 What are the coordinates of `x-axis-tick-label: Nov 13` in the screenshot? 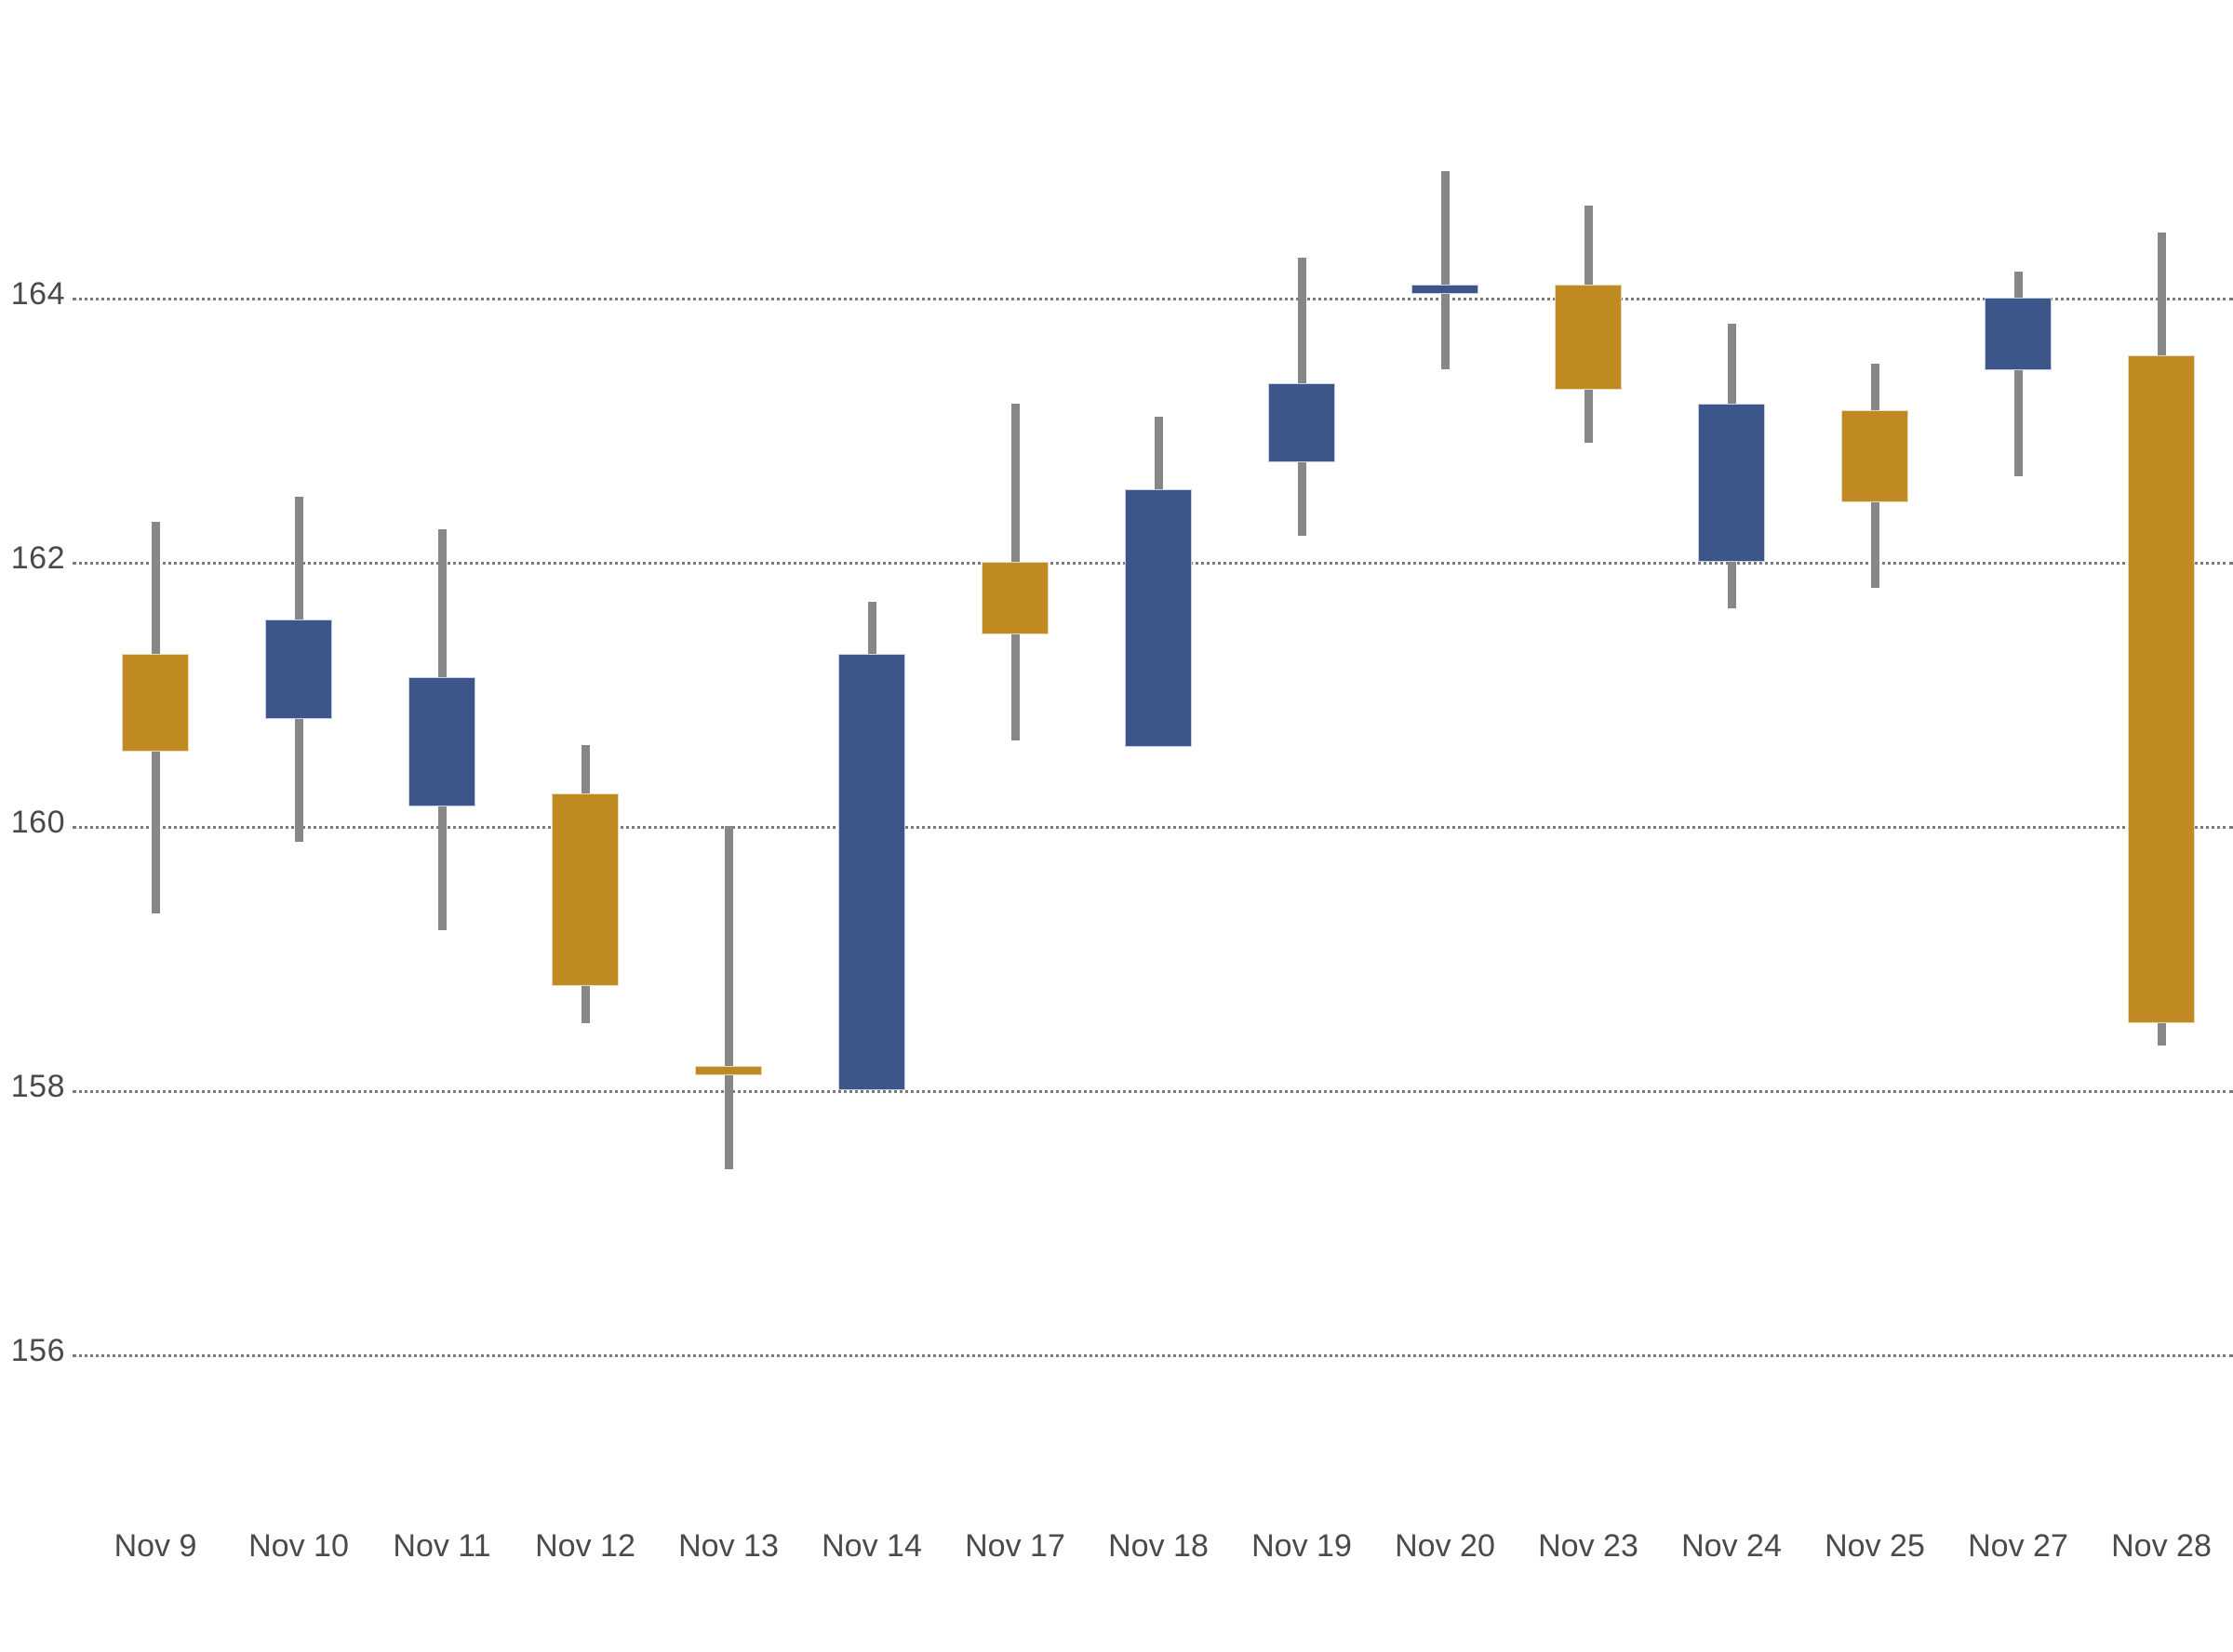 It's located at (728, 1546).